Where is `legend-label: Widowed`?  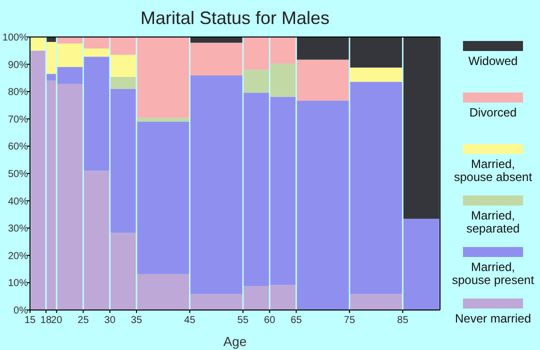 legend-label: Widowed is located at coordinates (493, 61).